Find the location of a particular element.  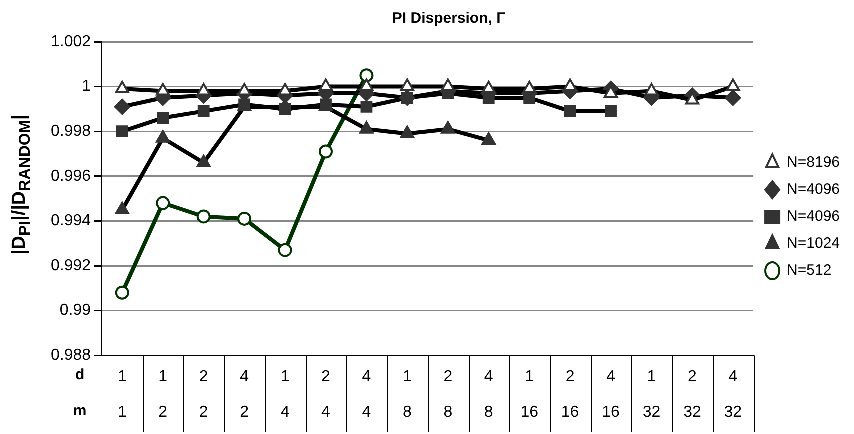

legend-label: N=1024 is located at coordinates (813, 243).